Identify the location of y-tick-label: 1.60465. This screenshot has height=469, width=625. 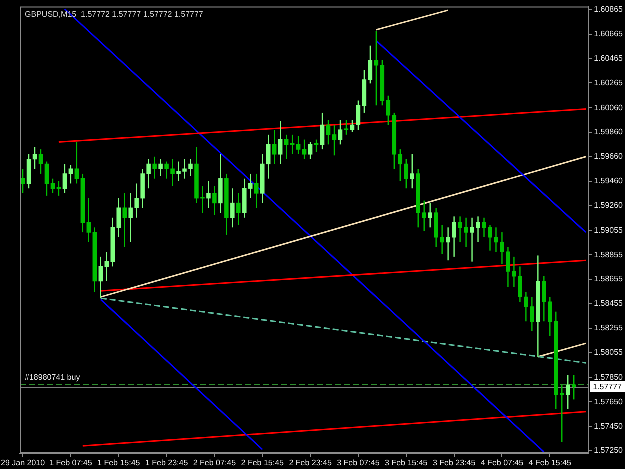
(609, 58).